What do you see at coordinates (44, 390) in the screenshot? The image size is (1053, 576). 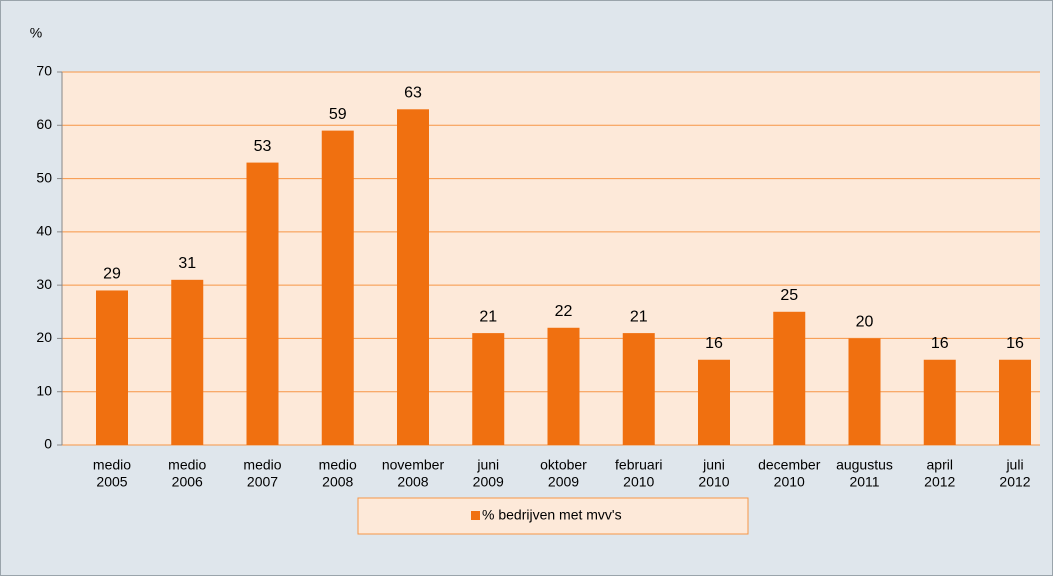 I see `y-tick-label: 10` at bounding box center [44, 390].